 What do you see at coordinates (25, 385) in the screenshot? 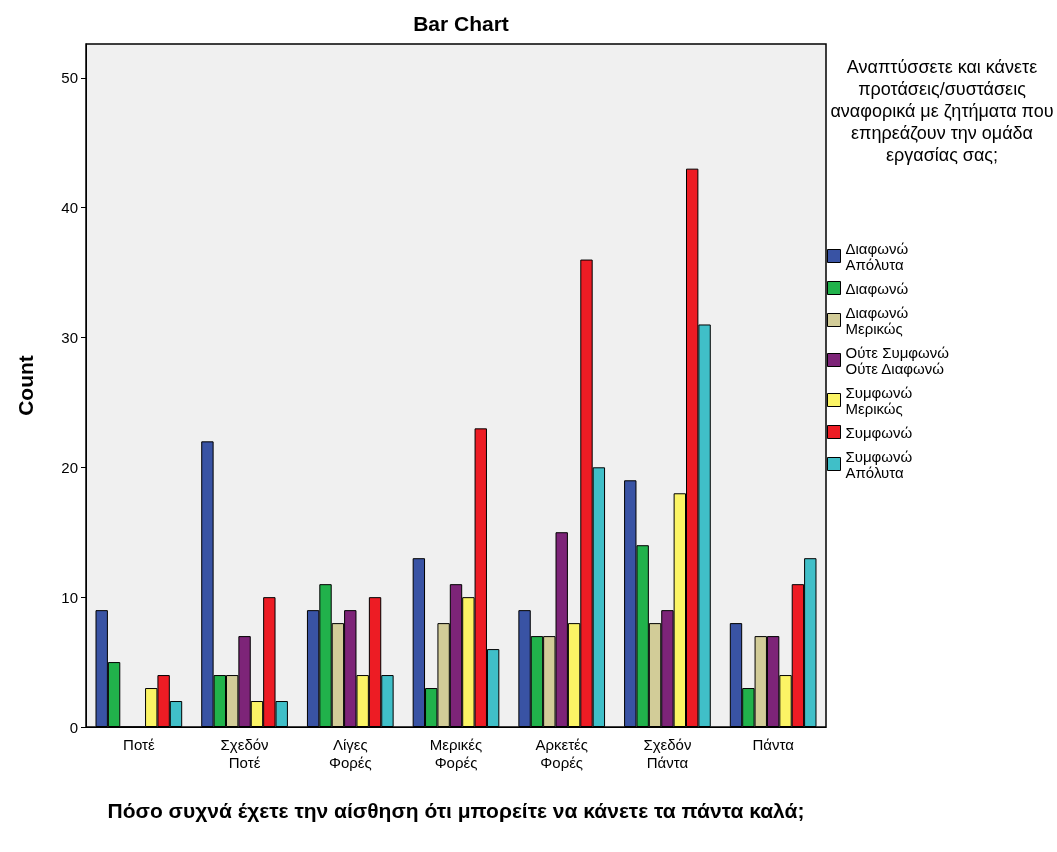
I see `y-axis-title: Count` at bounding box center [25, 385].